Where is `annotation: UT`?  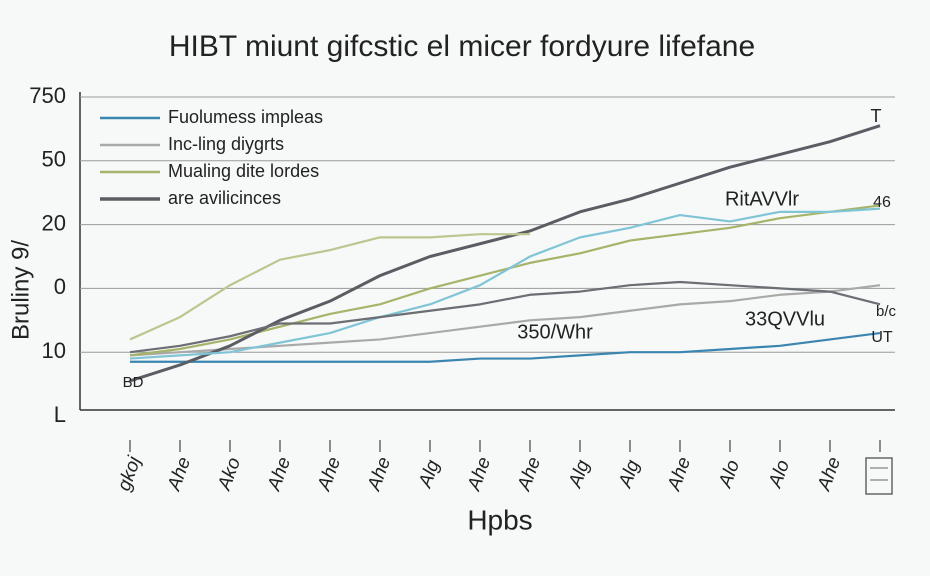
annotation: UT is located at coordinates (882, 337).